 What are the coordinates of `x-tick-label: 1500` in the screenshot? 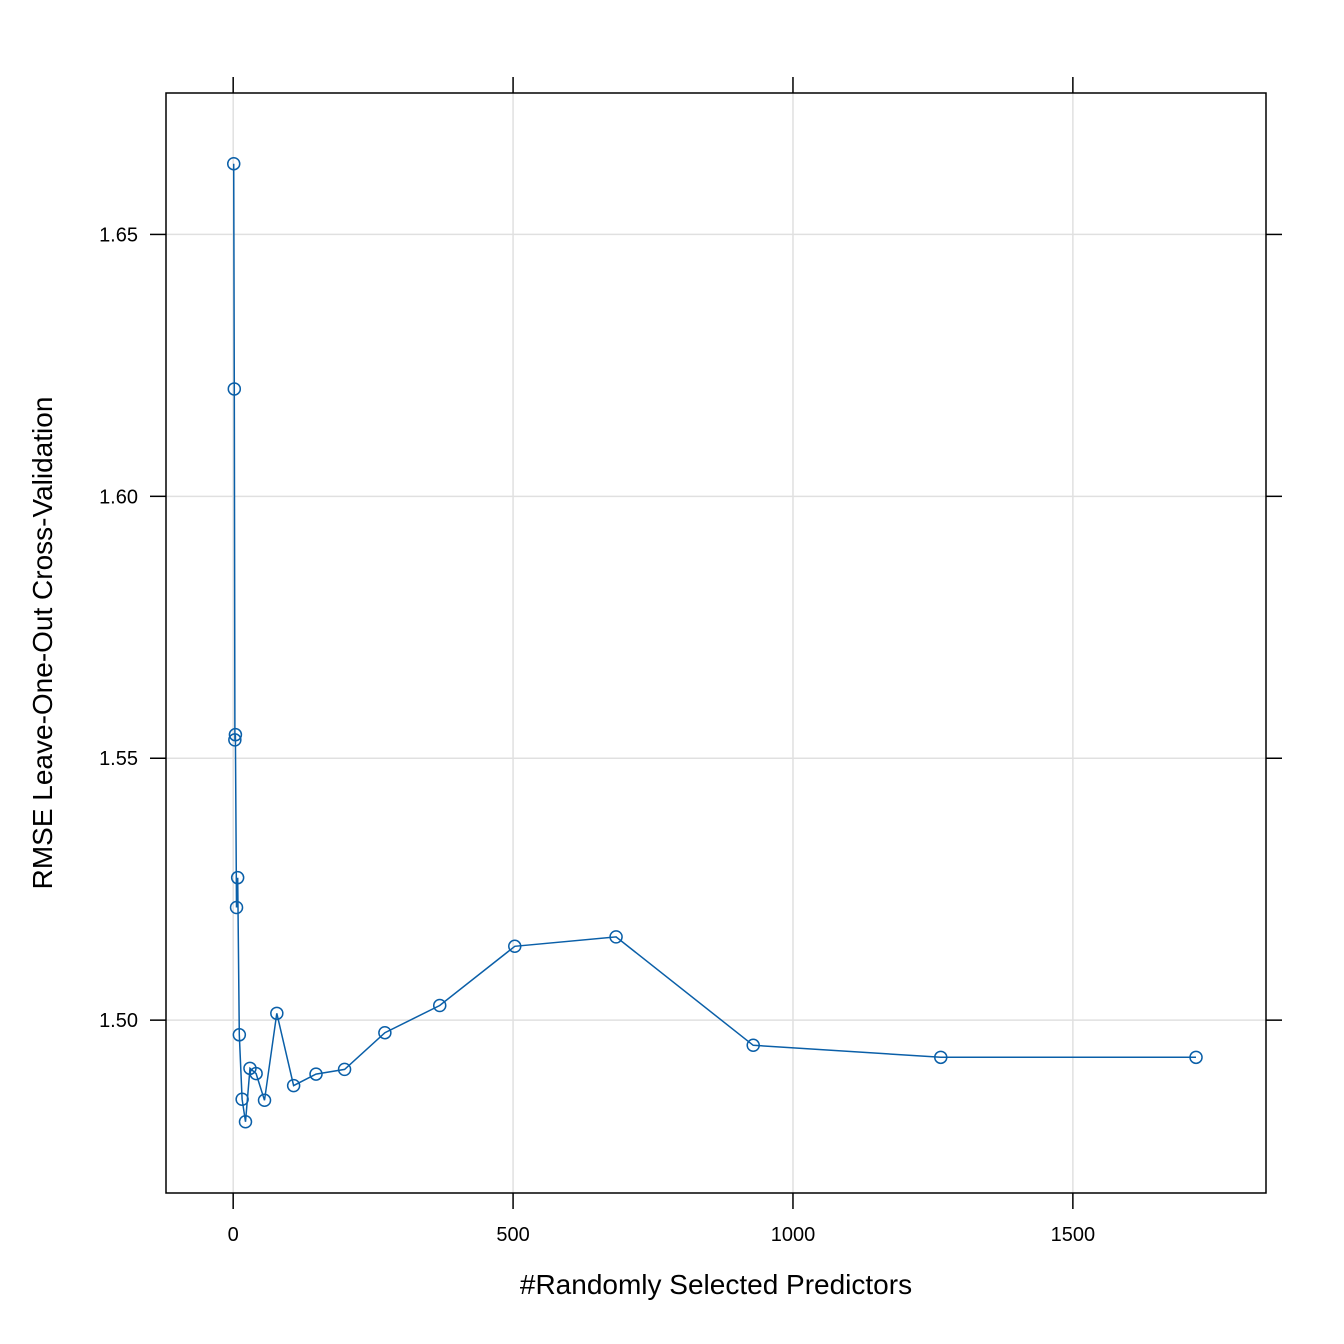 It's located at (1073, 1235).